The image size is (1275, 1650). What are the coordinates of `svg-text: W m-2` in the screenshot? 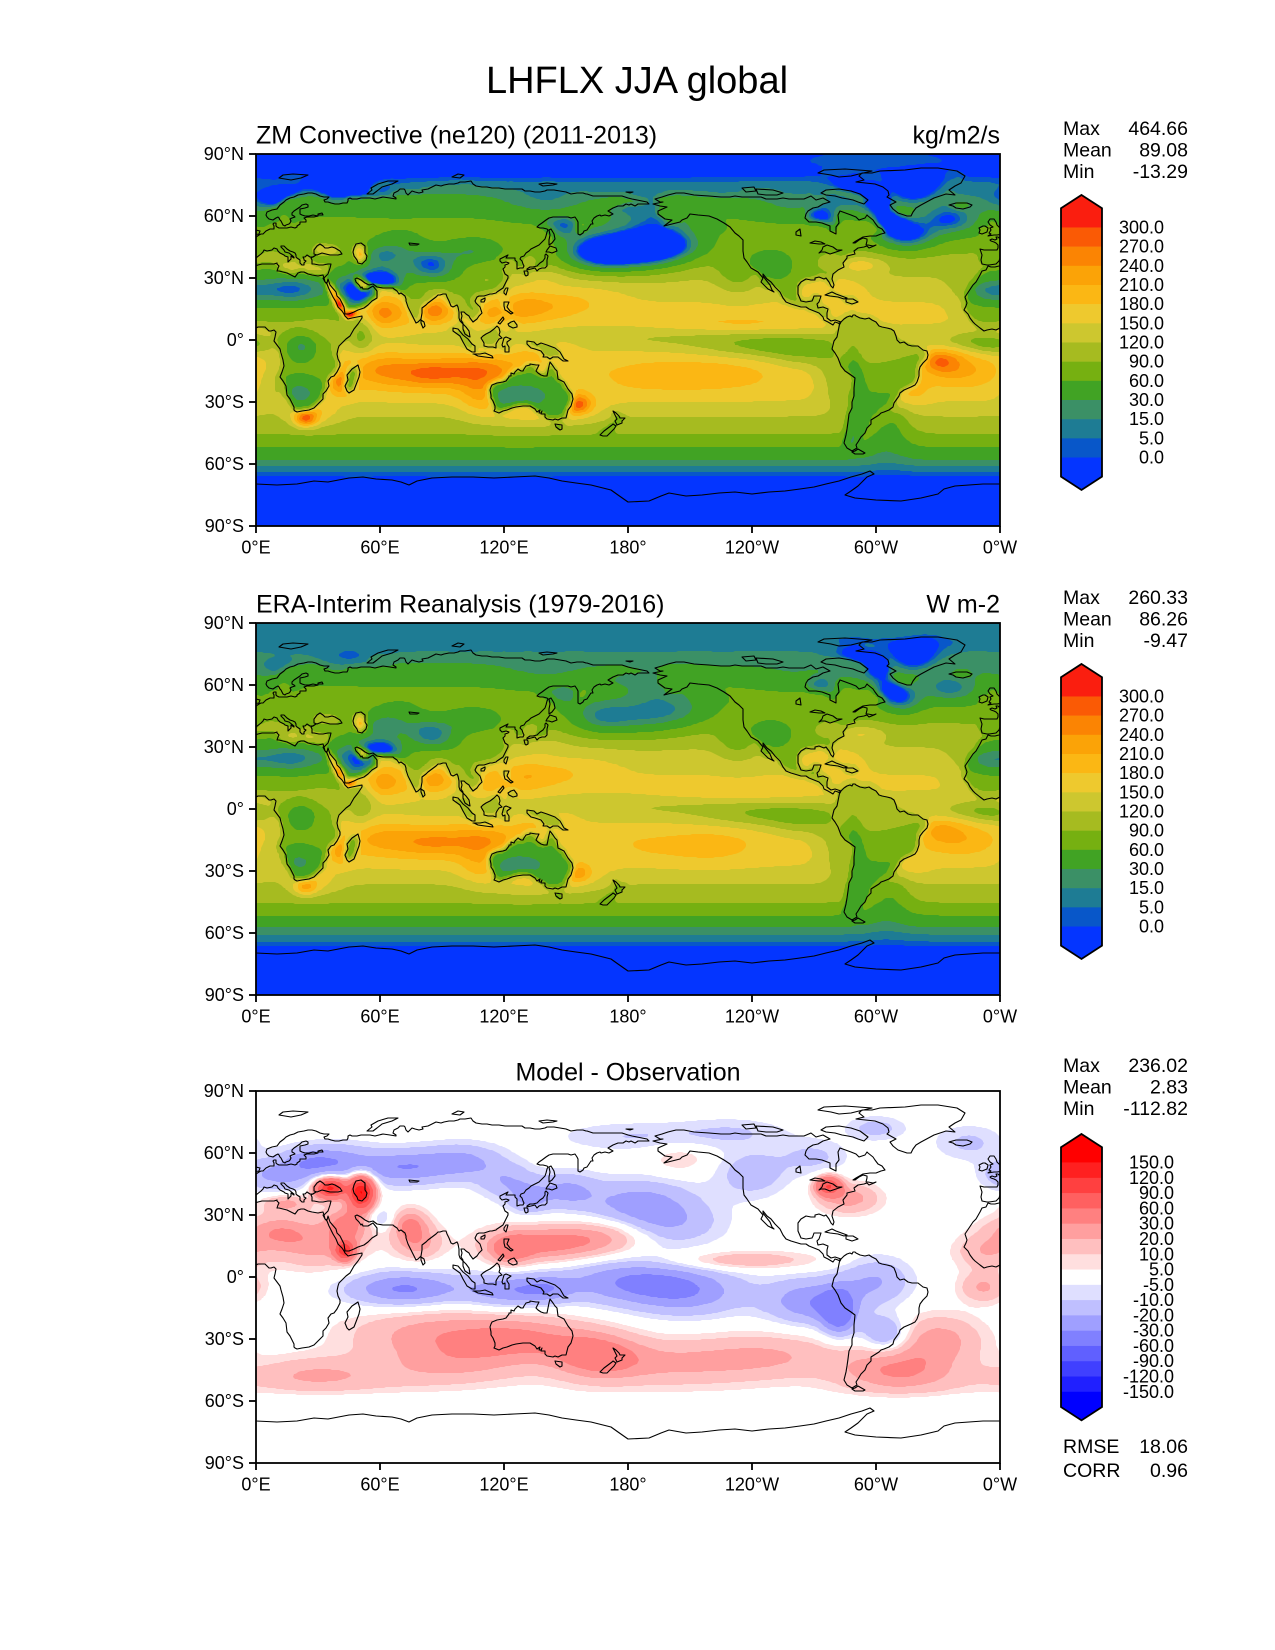 It's located at (963, 605).